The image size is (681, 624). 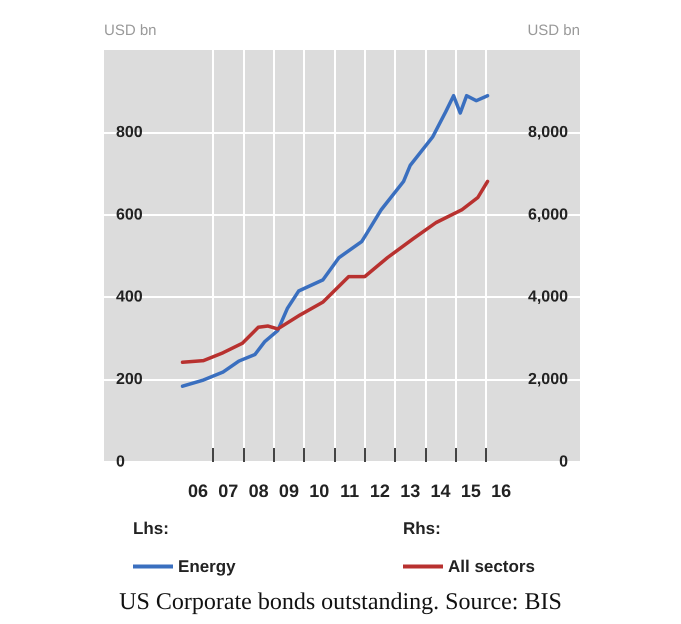 I want to click on y-tick-label: 200, so click(x=129, y=379).